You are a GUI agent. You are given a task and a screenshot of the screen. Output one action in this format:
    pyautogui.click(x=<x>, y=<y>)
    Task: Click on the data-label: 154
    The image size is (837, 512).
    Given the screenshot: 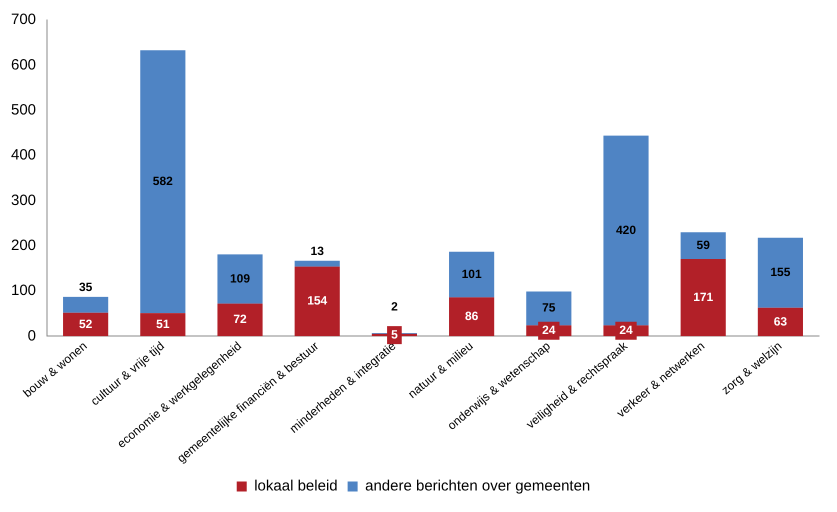 What is the action you would take?
    pyautogui.click(x=317, y=301)
    